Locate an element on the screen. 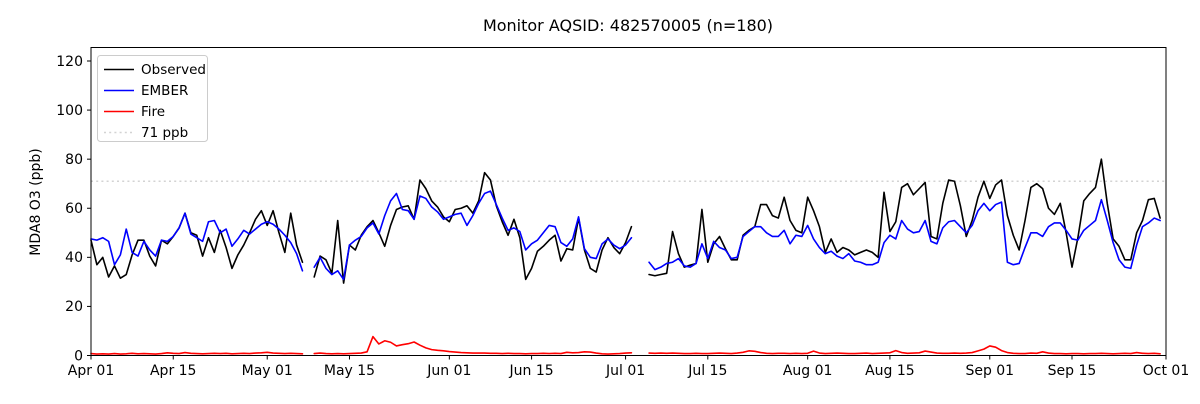  y-tick-label: 60 is located at coordinates (74, 209).